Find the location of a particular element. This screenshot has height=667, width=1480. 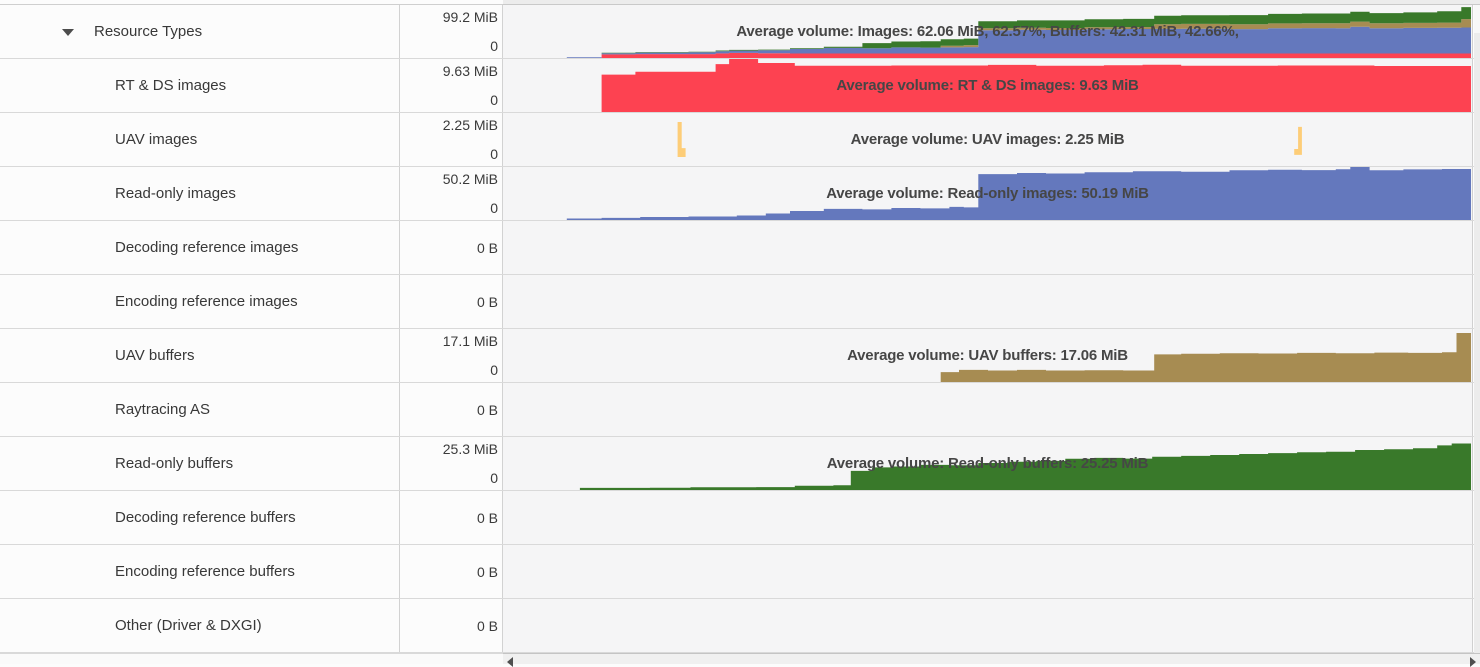

row-label: RT & DS images is located at coordinates (171, 85).